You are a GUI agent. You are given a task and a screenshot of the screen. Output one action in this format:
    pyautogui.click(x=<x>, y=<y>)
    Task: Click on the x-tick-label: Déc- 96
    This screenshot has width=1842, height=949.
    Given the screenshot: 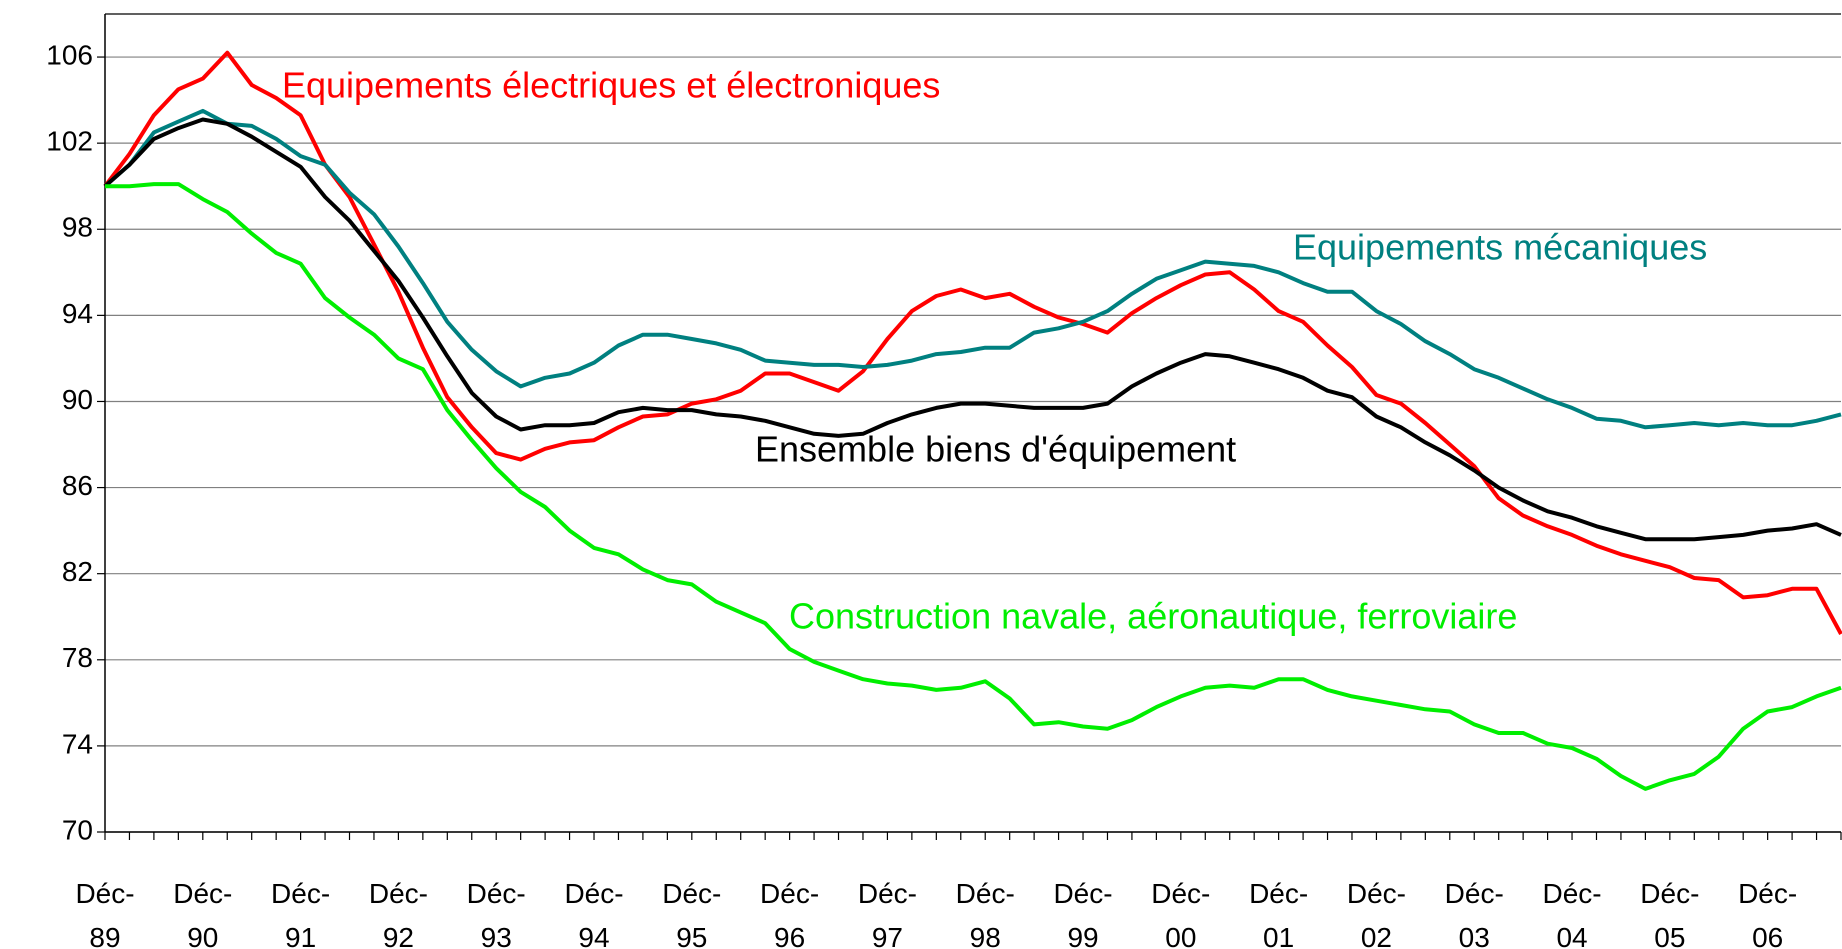 What is the action you would take?
    pyautogui.click(x=790, y=913)
    